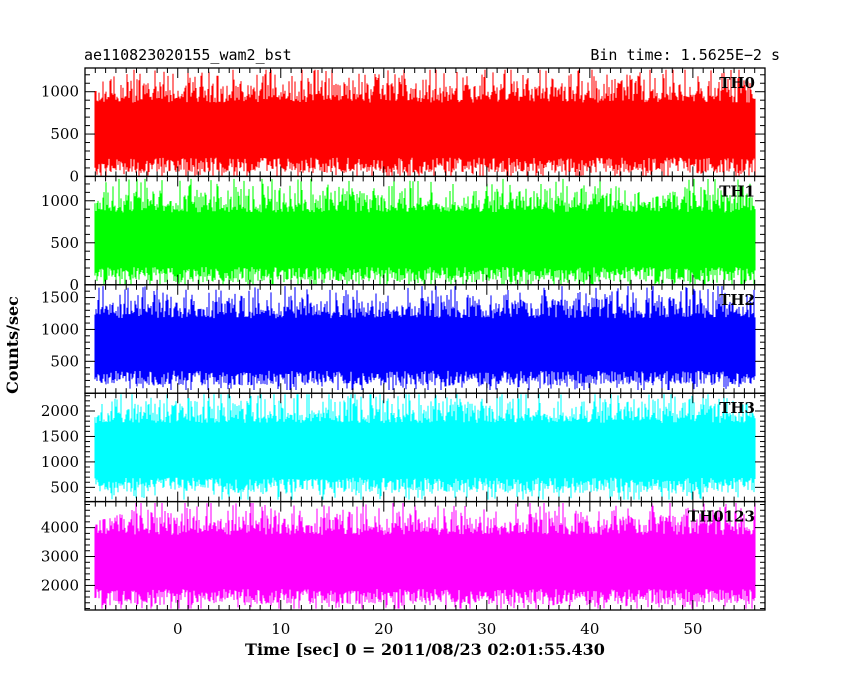  I want to click on panel-label-th1: TH1, so click(737, 191).